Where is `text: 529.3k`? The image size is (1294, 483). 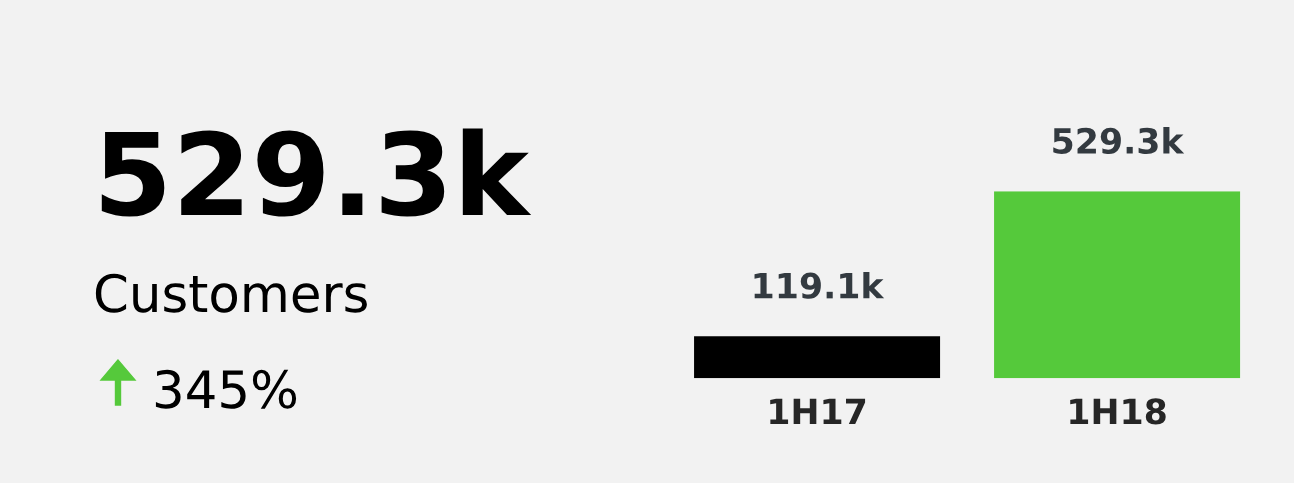 text: 529.3k is located at coordinates (316, 172).